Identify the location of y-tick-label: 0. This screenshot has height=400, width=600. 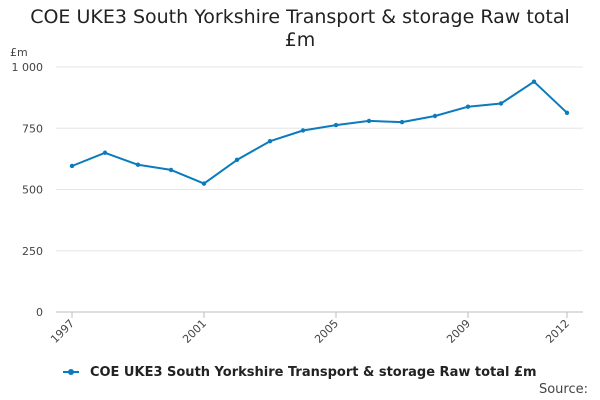
(39, 312).